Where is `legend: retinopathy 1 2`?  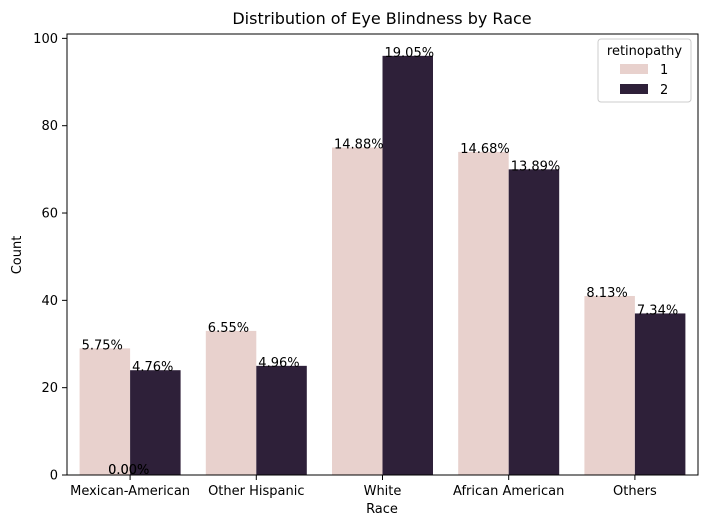
legend: retinopathy 1 2 is located at coordinates (644, 70).